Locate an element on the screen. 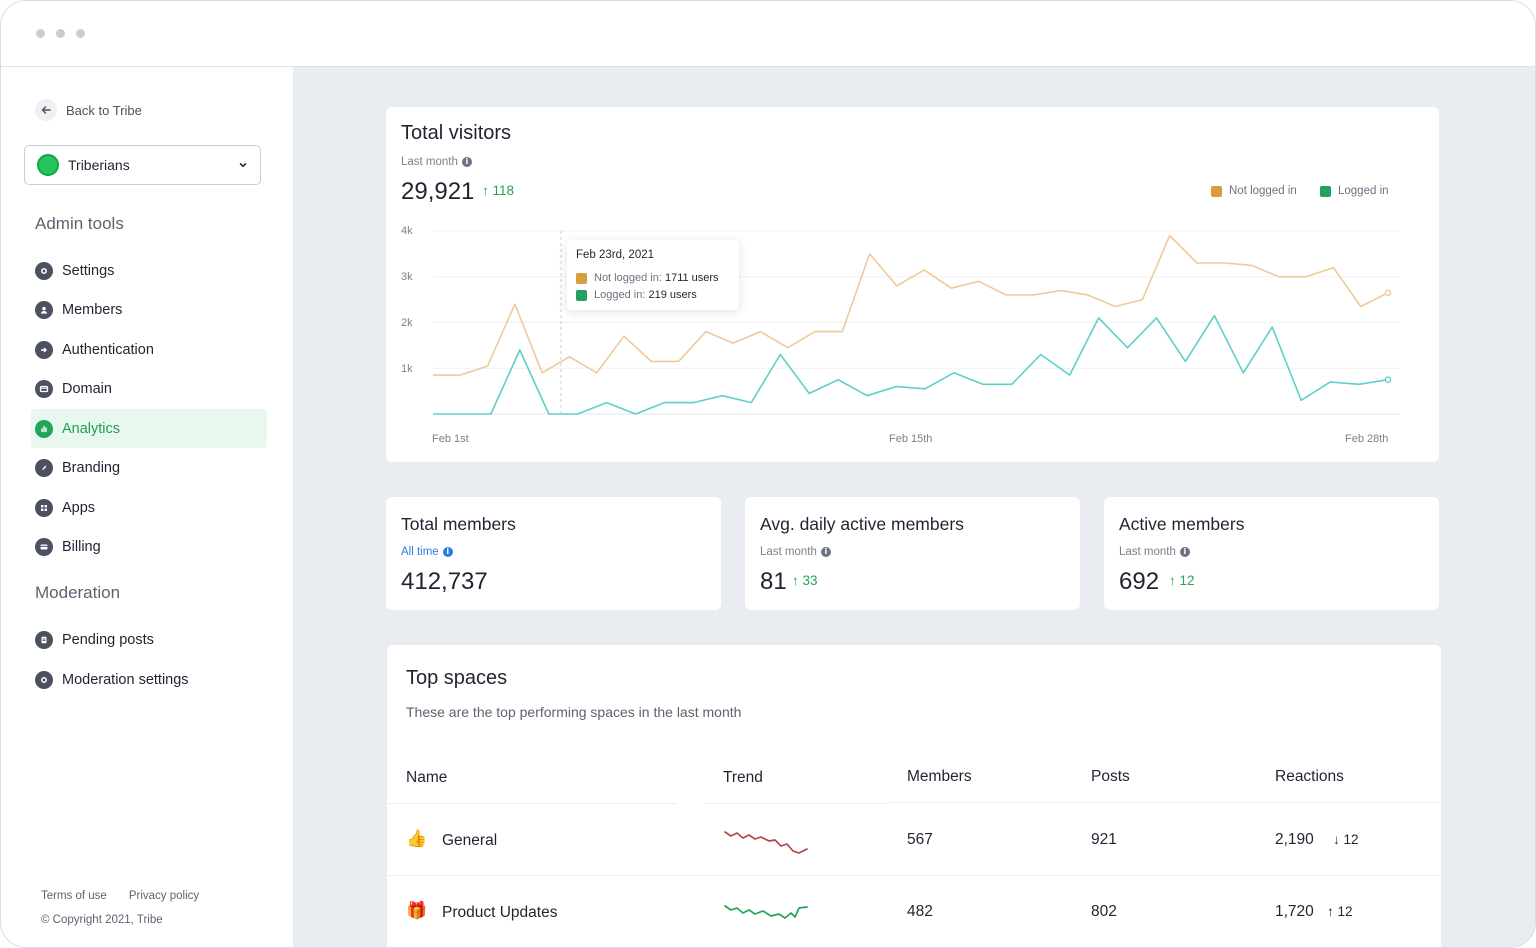 This screenshot has height=948, width=1536. x-tick-label: Feb 15th is located at coordinates (911, 439).